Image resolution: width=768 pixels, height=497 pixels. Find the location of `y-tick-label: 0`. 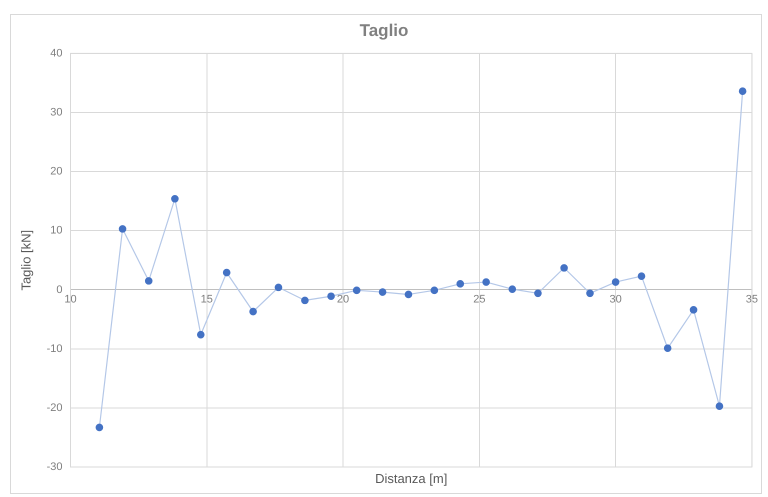

y-tick-label: 0 is located at coordinates (59, 290).